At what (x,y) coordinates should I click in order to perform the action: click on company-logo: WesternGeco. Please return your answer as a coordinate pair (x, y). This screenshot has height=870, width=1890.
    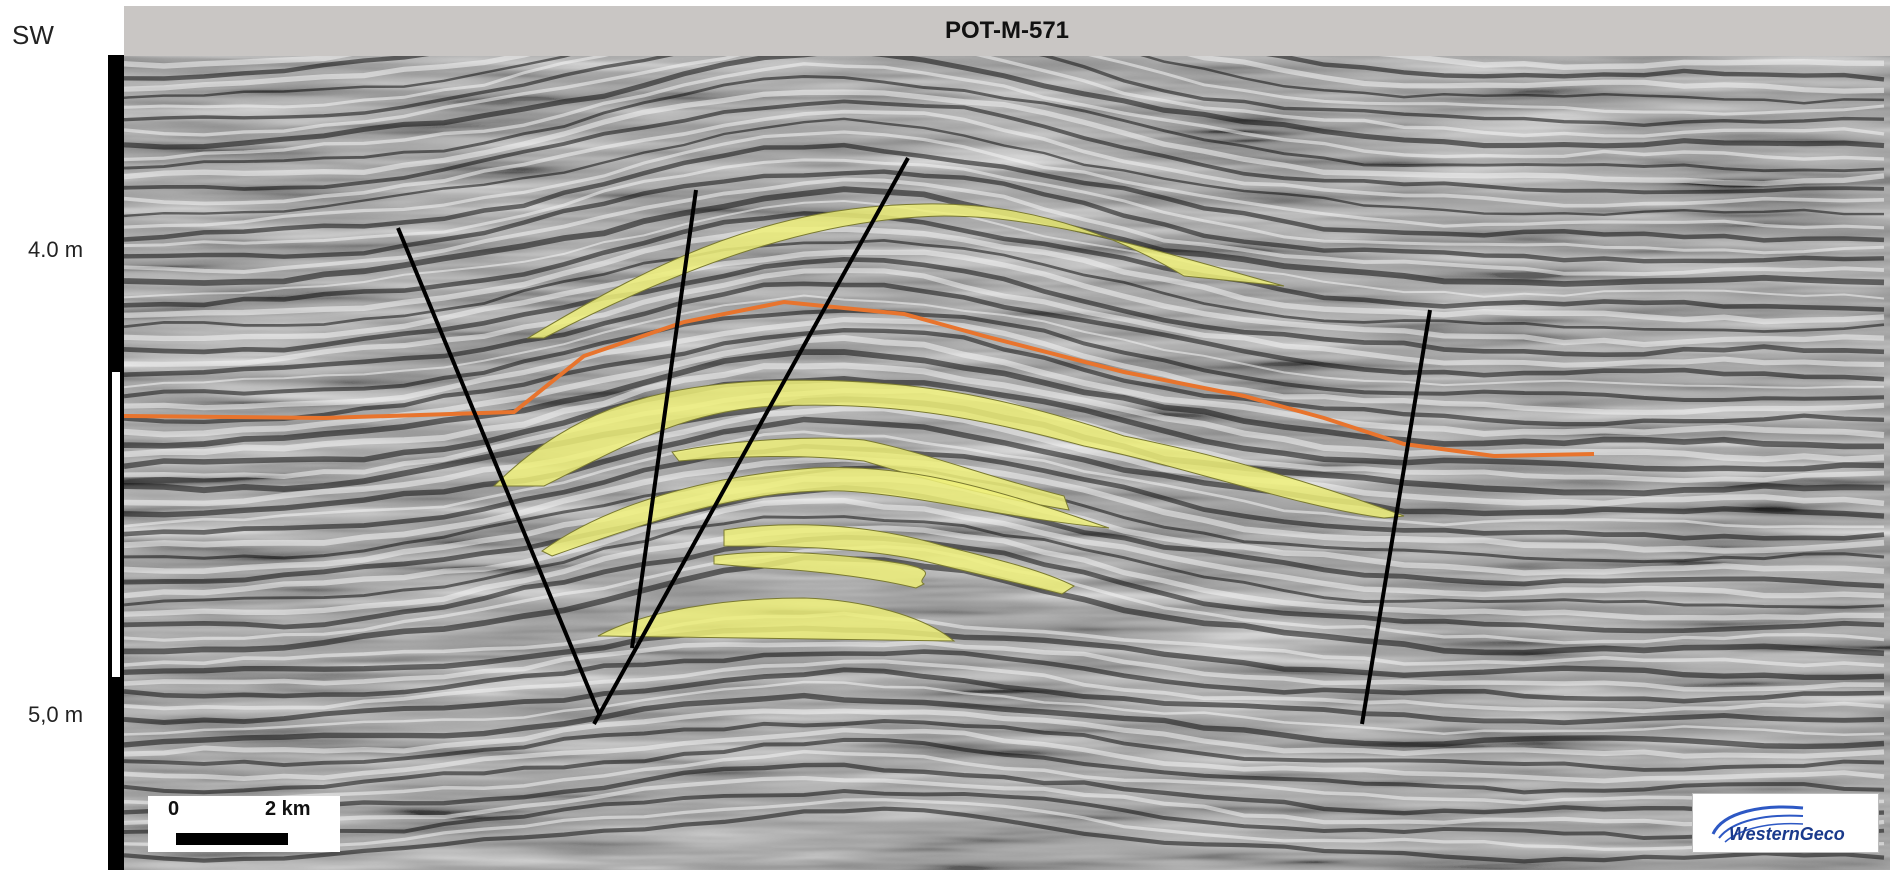
    Looking at the image, I should click on (1785, 823).